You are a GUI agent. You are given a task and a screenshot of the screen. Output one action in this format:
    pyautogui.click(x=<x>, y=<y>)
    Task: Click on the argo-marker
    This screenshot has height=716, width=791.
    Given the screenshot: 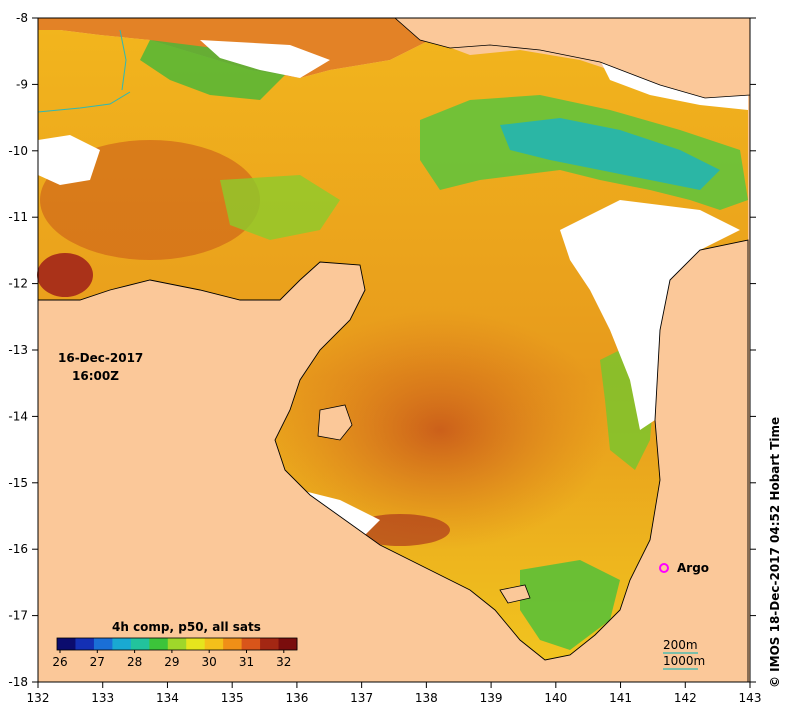 What is the action you would take?
    pyautogui.click(x=664, y=568)
    